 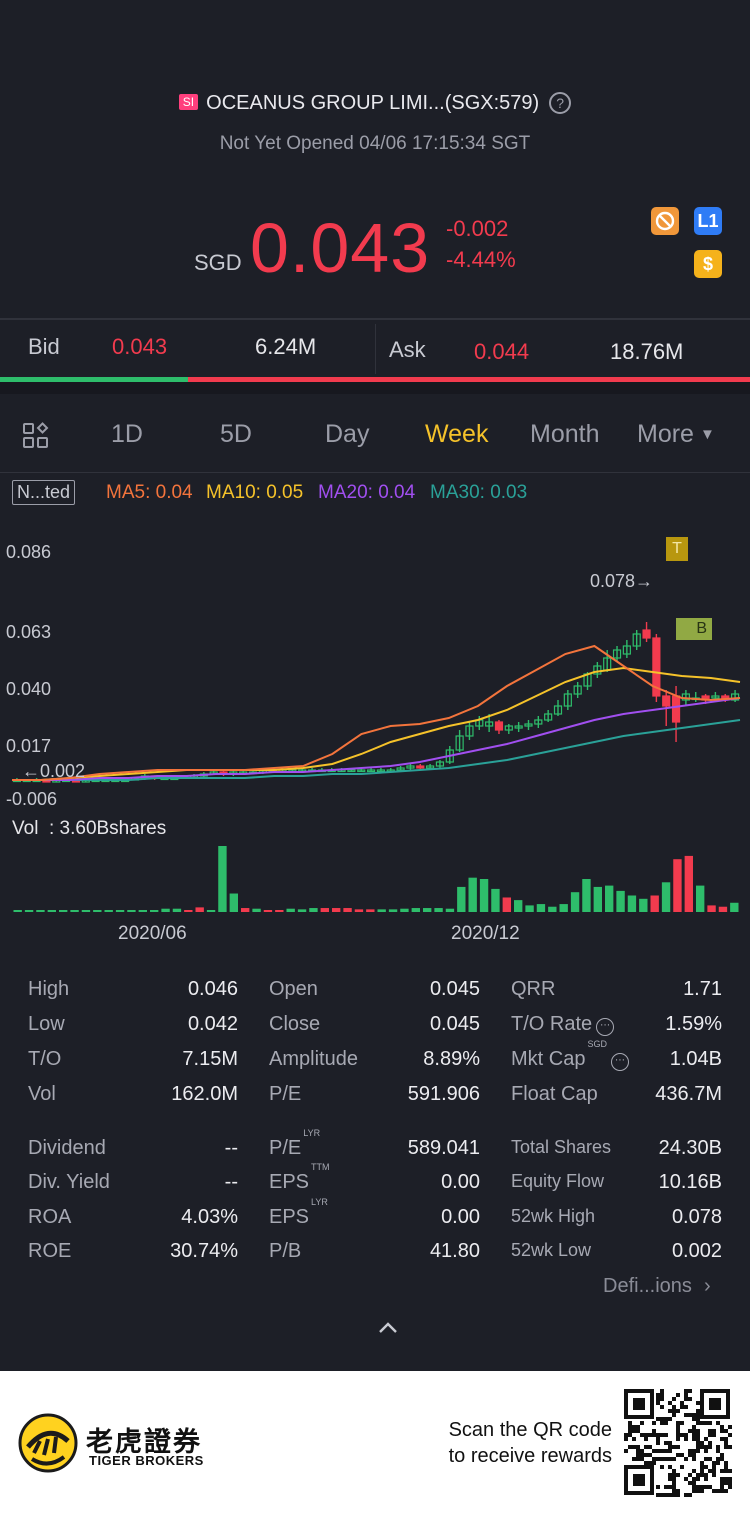 What do you see at coordinates (347, 434) in the screenshot?
I see `tab-day: Day` at bounding box center [347, 434].